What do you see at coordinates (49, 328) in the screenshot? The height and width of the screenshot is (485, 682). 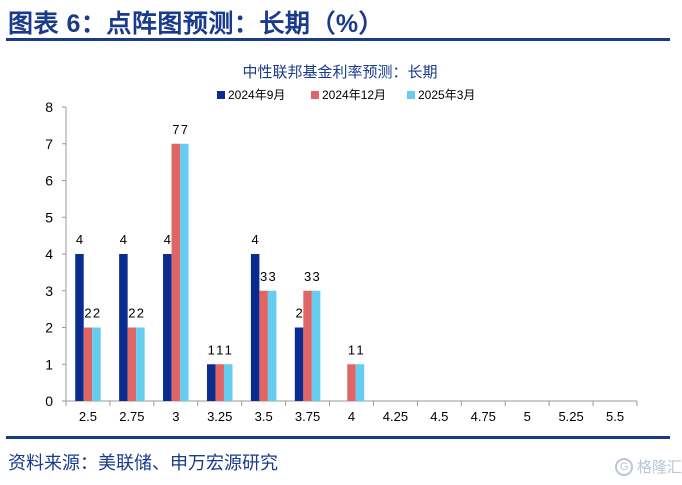 I see `y-tick-label: 2` at bounding box center [49, 328].